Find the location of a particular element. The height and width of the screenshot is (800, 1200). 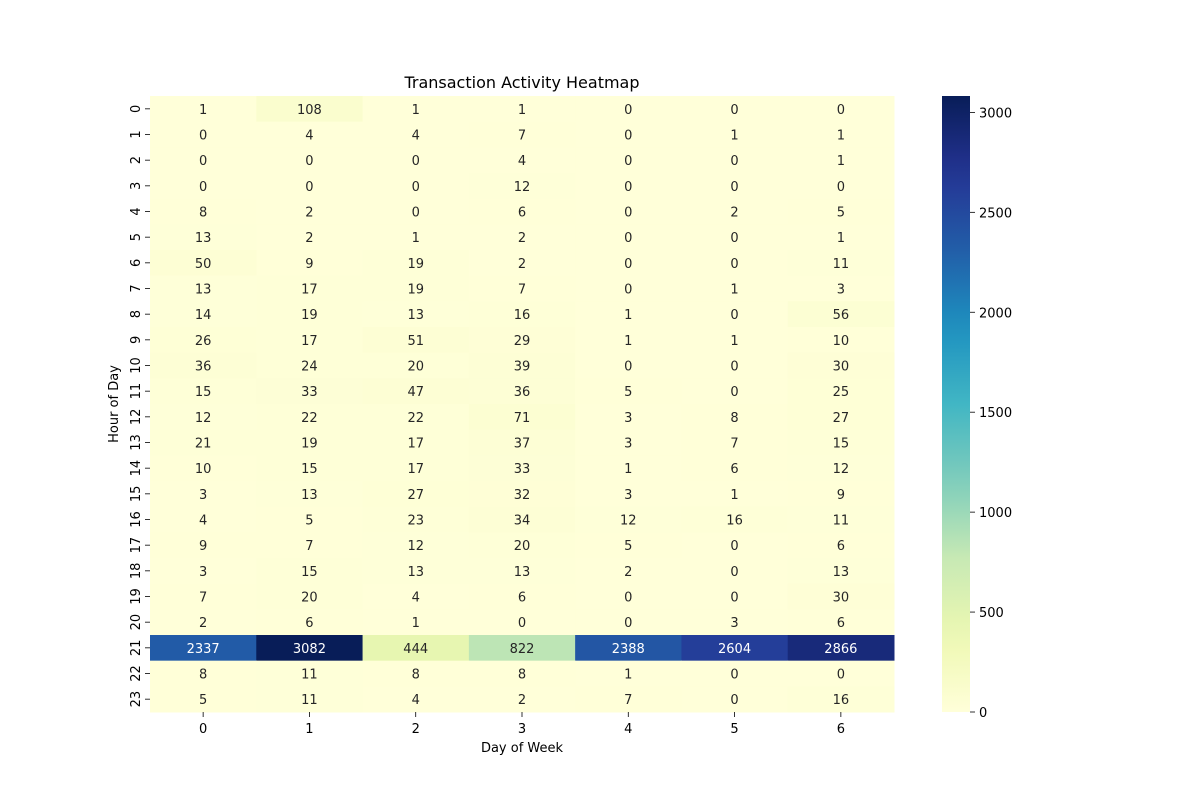

cell-value-label: 19 is located at coordinates (415, 264).